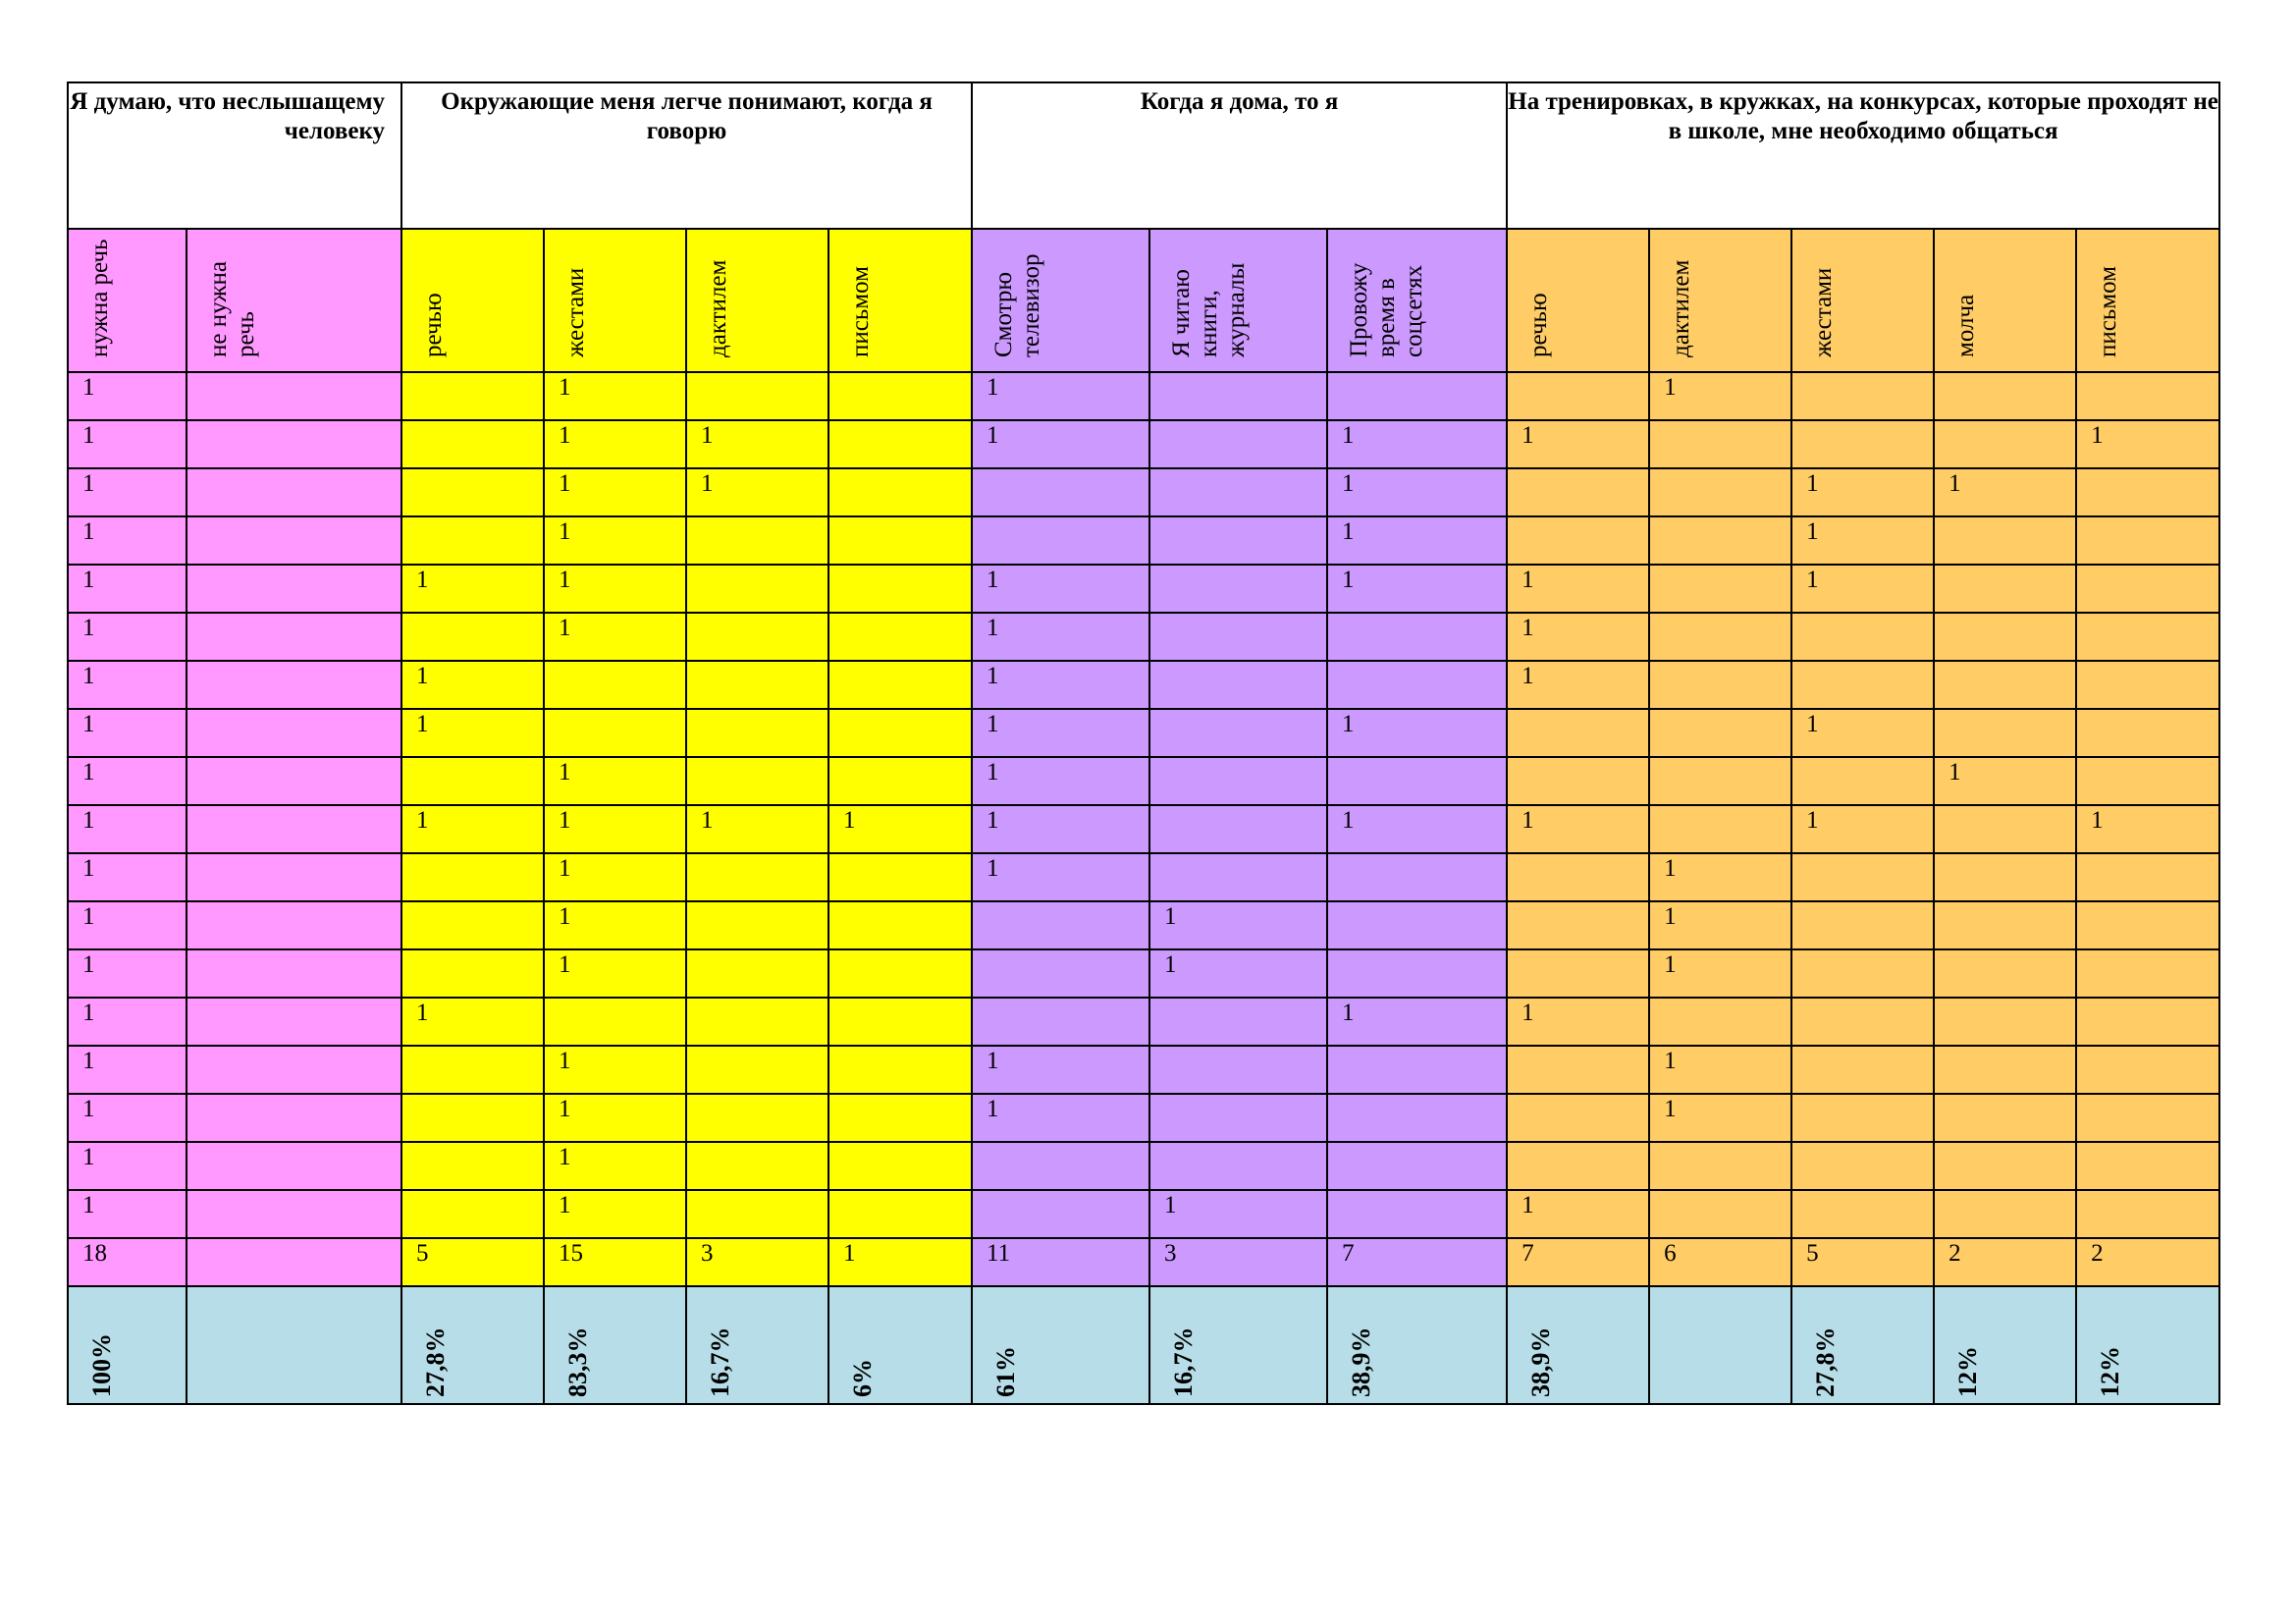 The width and height of the screenshot is (2296, 1624). Describe the element at coordinates (473, 1345) in the screenshot. I see `percent-cell: 27,8%` at that location.